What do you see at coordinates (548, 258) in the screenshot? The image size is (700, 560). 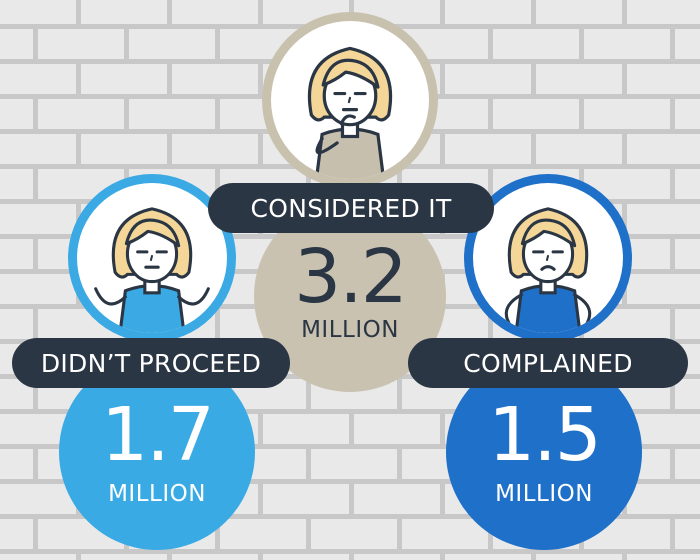 I see `complained-portrait` at bounding box center [548, 258].